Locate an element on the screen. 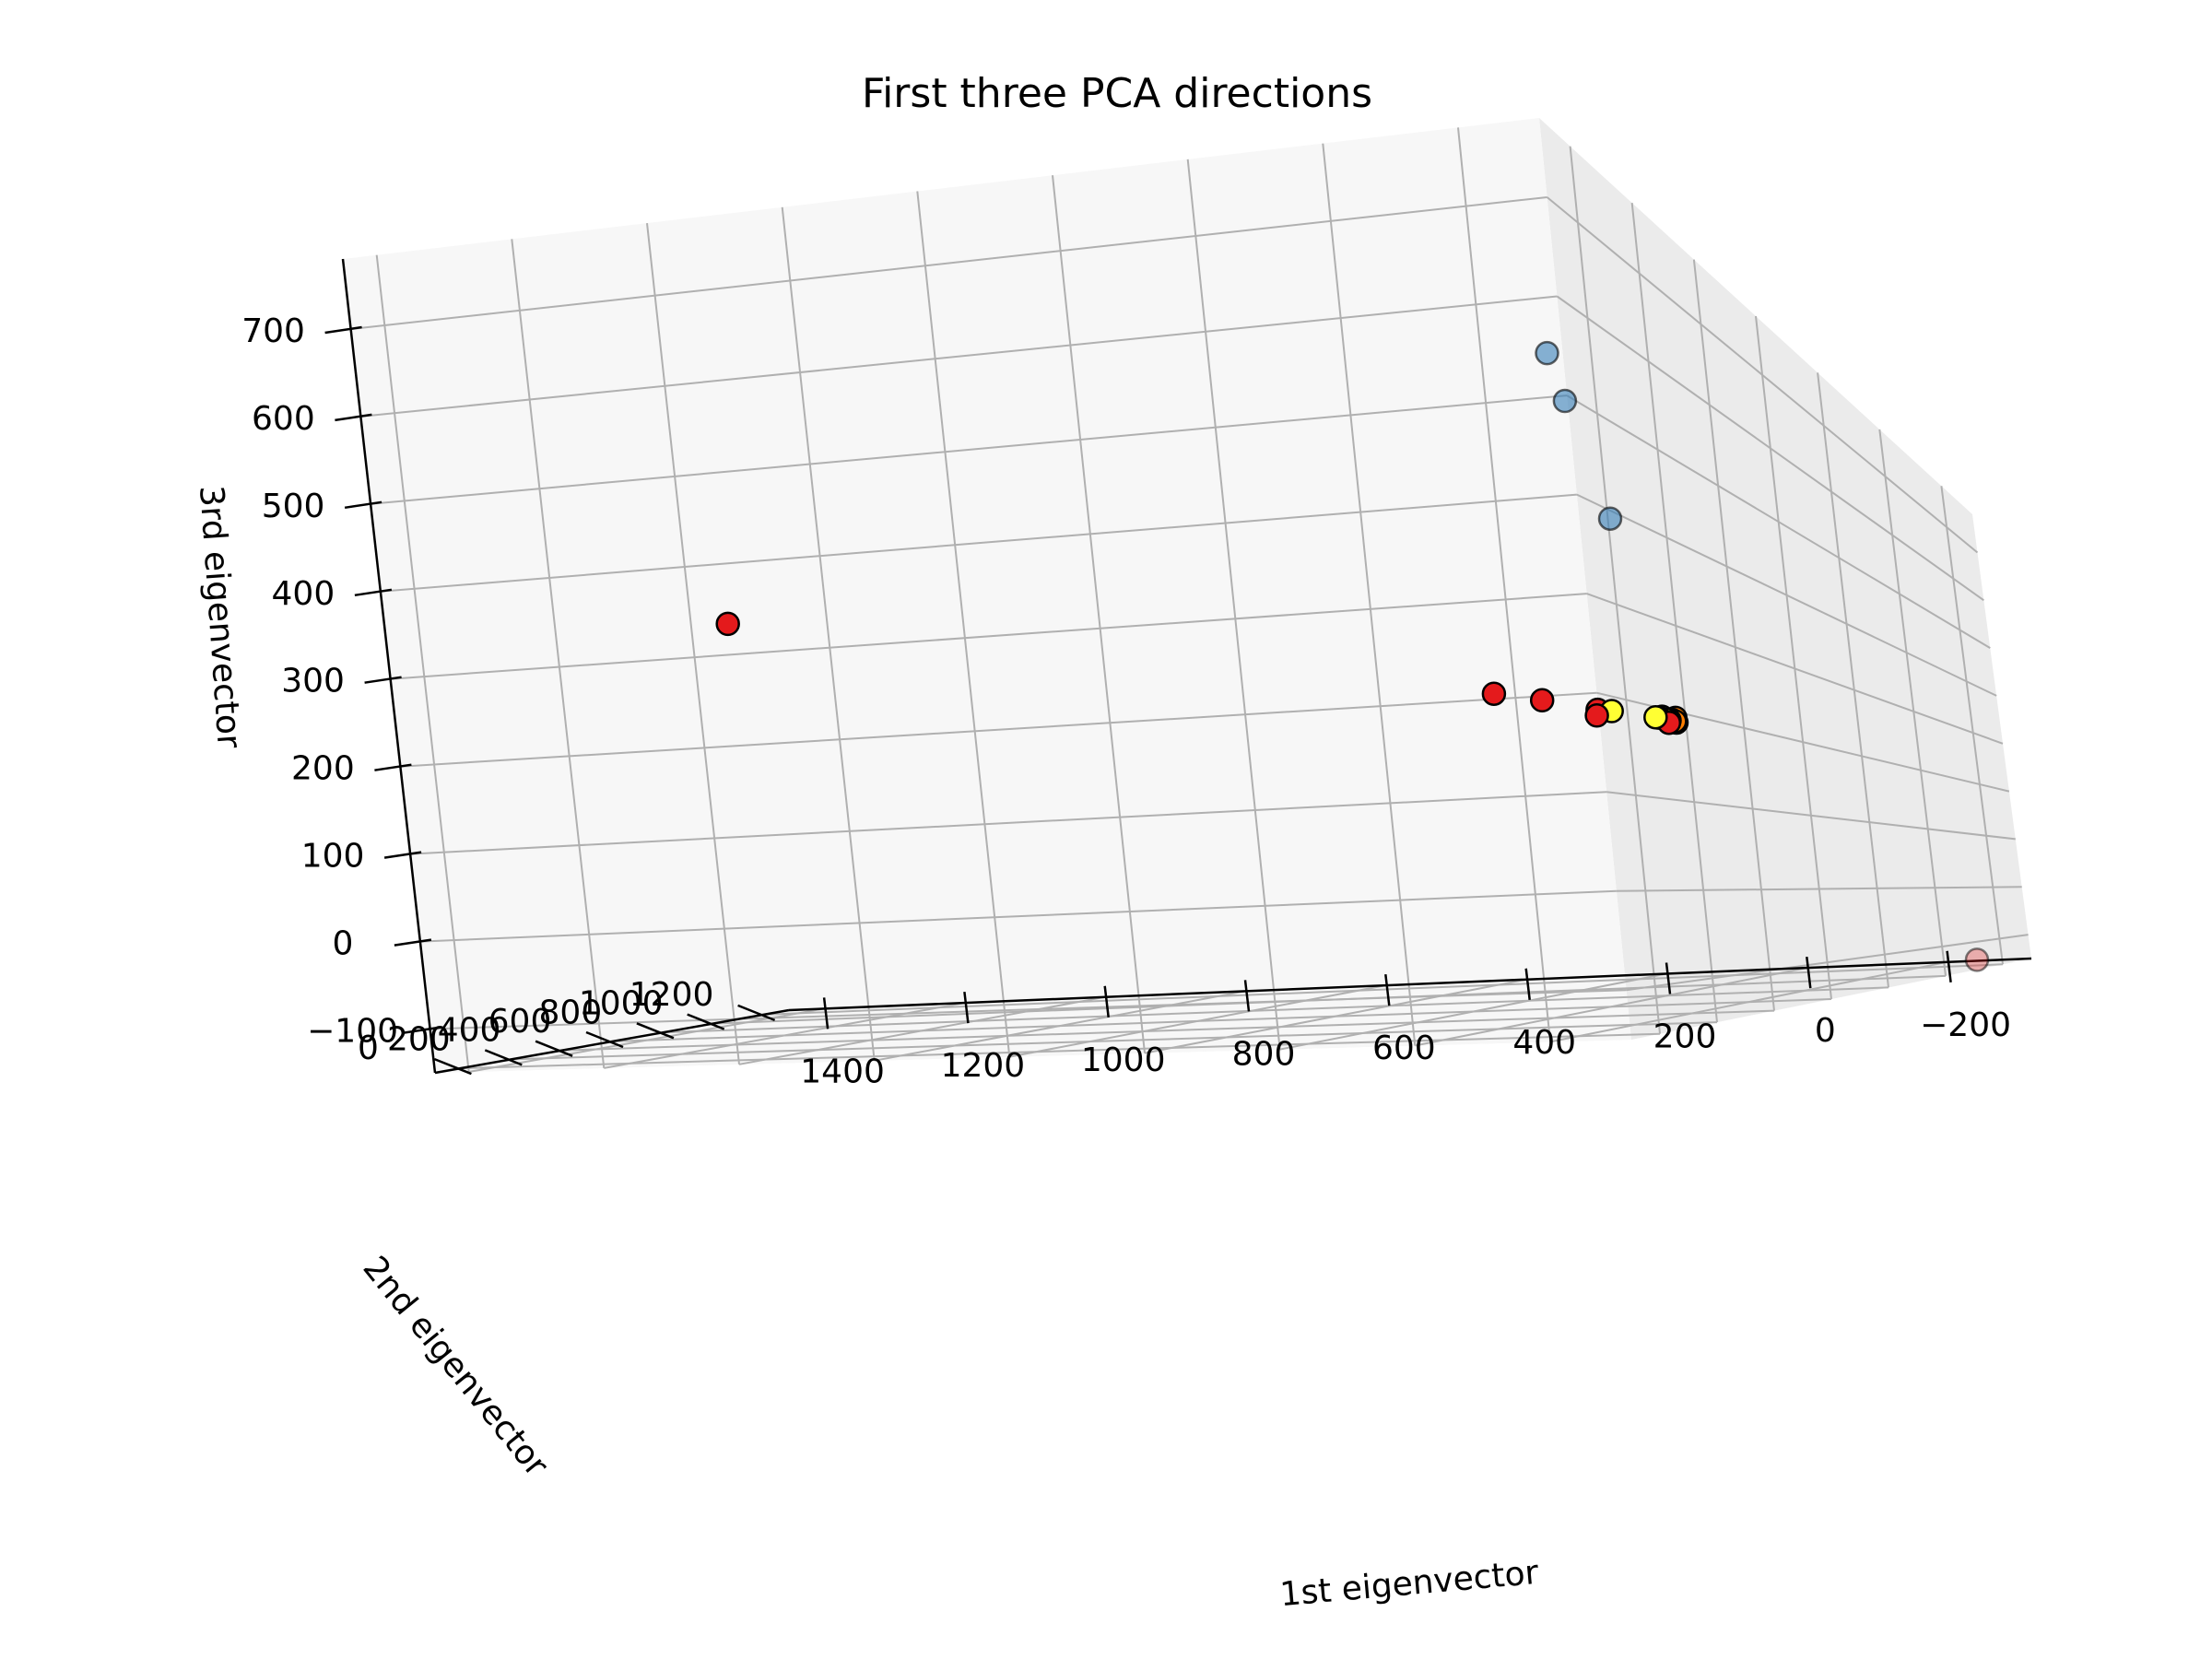 The image size is (2212, 1659). y-tick-label: 600 is located at coordinates (520, 1022).